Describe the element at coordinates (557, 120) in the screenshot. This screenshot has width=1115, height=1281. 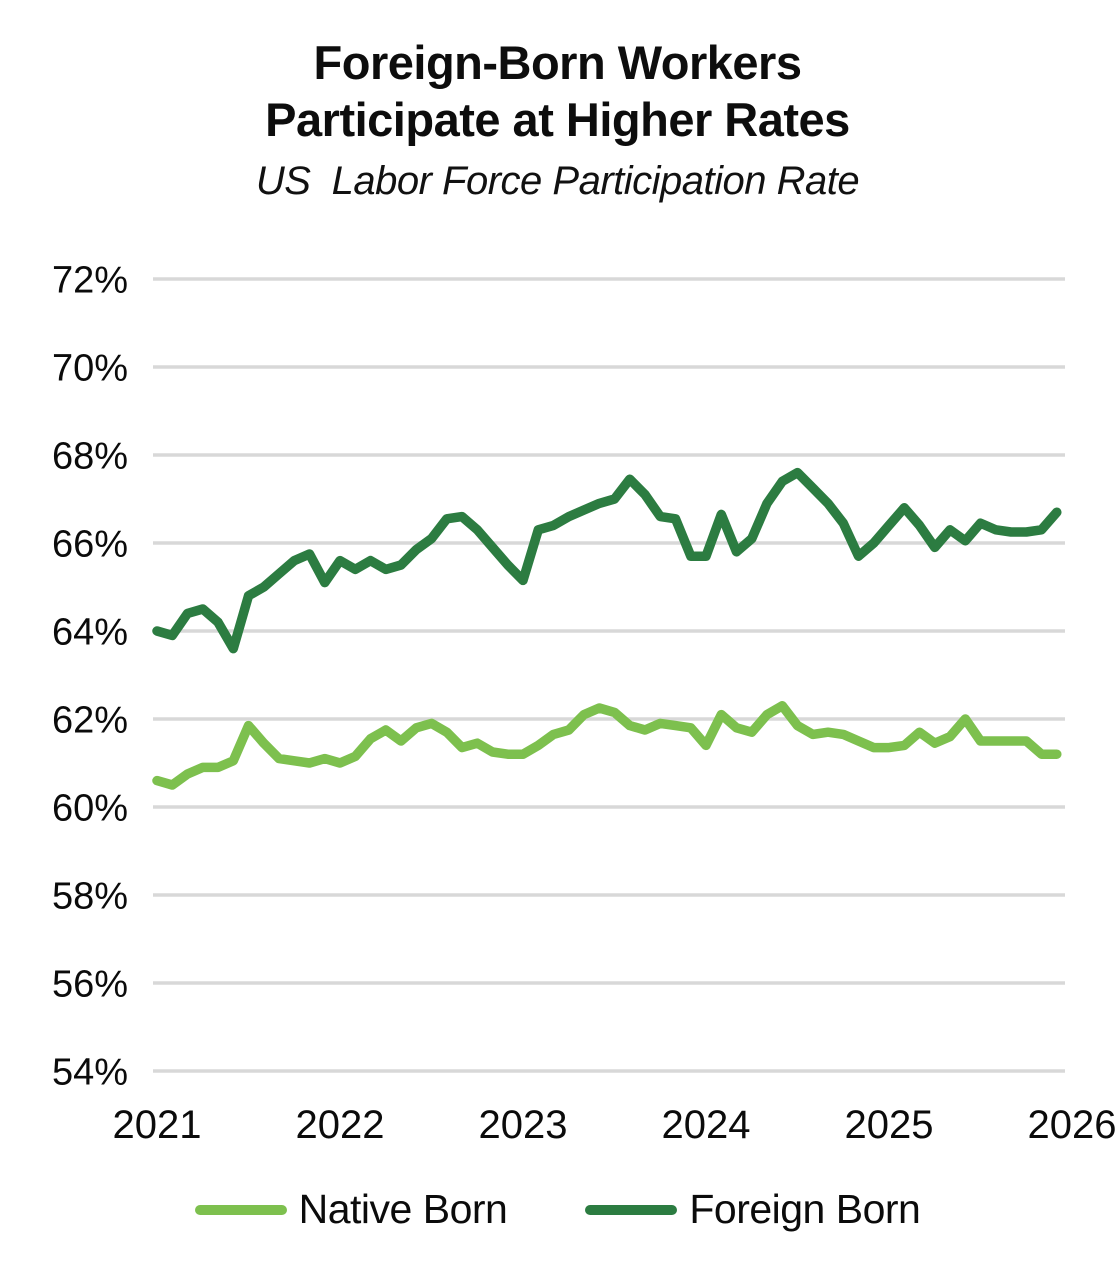
I see `chart-title-line2: Participate at Higher Rates` at that location.